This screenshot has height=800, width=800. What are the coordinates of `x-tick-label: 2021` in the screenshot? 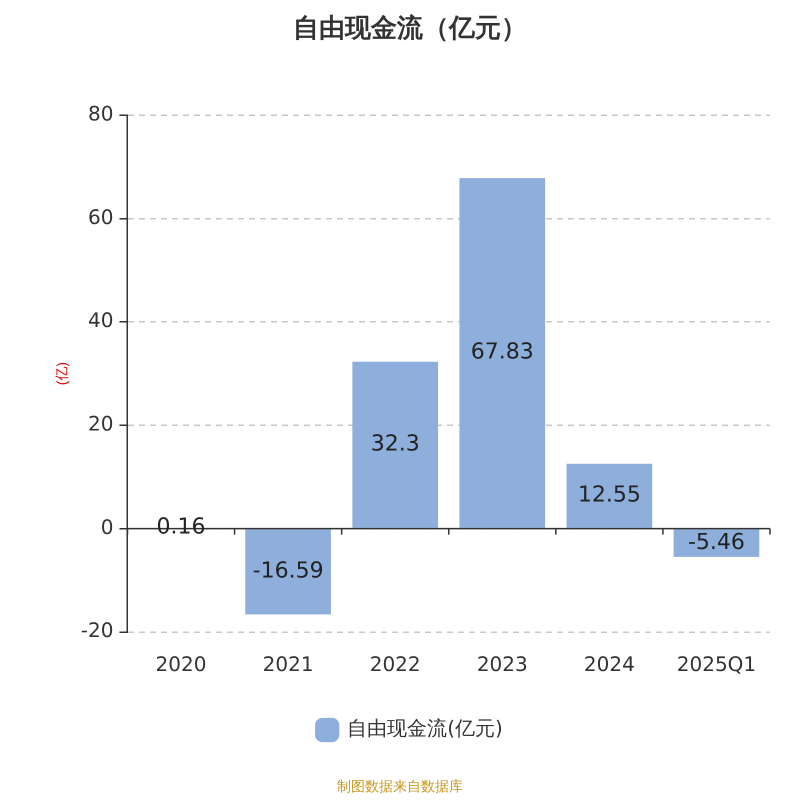 It's located at (288, 664).